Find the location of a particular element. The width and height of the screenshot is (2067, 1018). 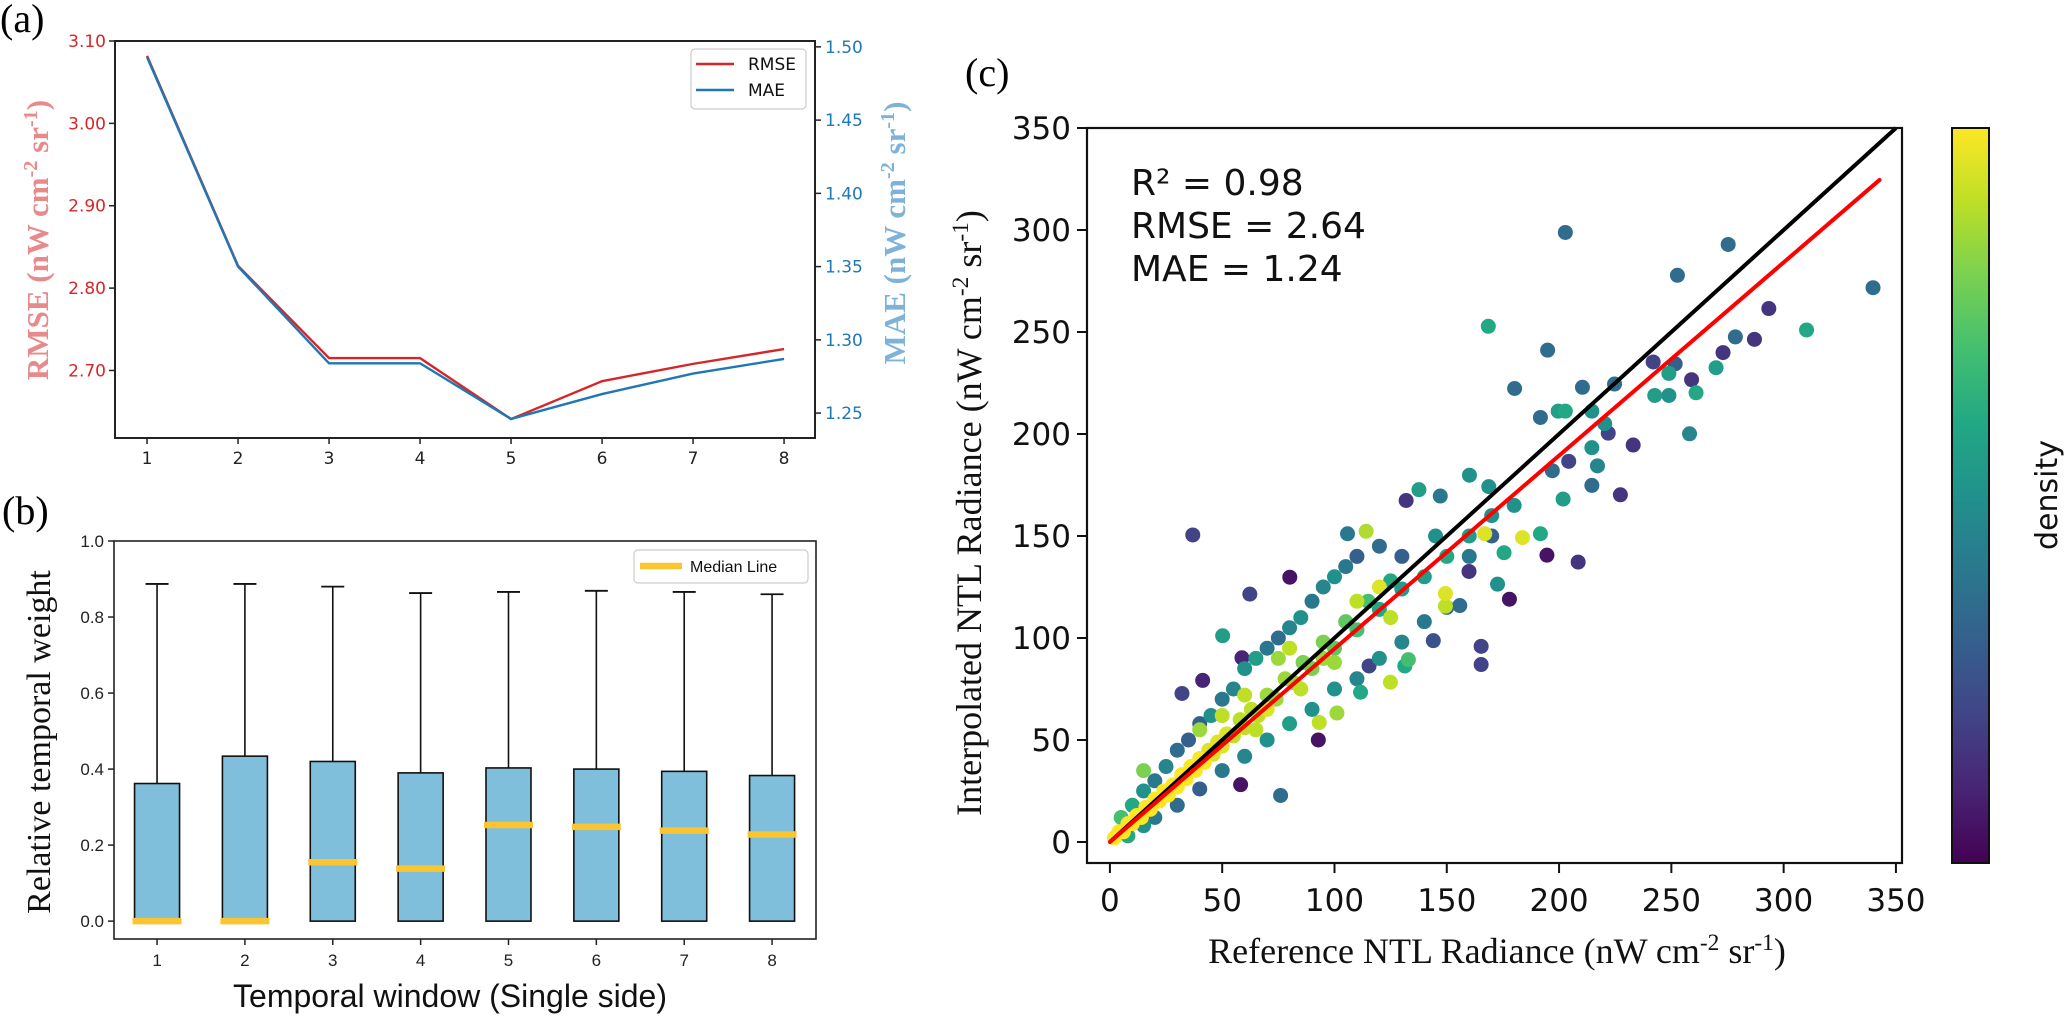

series-line-mae is located at coordinates (465, 238).